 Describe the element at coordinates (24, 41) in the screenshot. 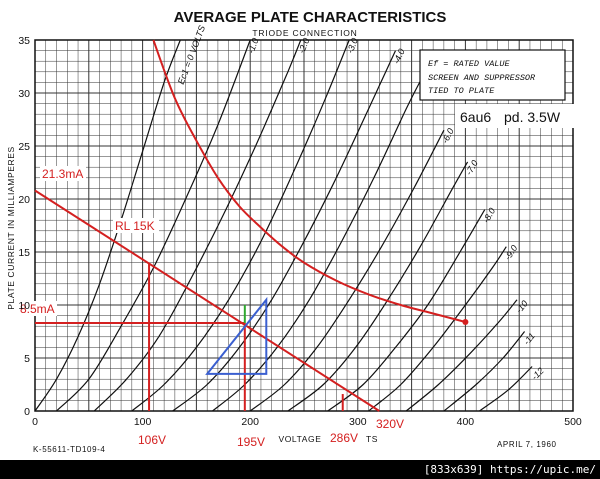

I see `y-tick-label: 35` at that location.